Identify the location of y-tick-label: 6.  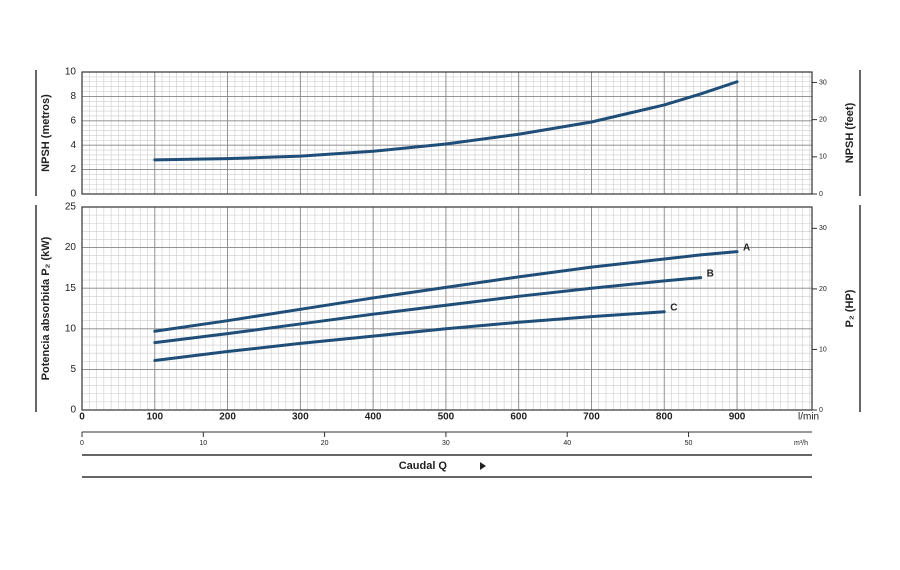
(73, 120).